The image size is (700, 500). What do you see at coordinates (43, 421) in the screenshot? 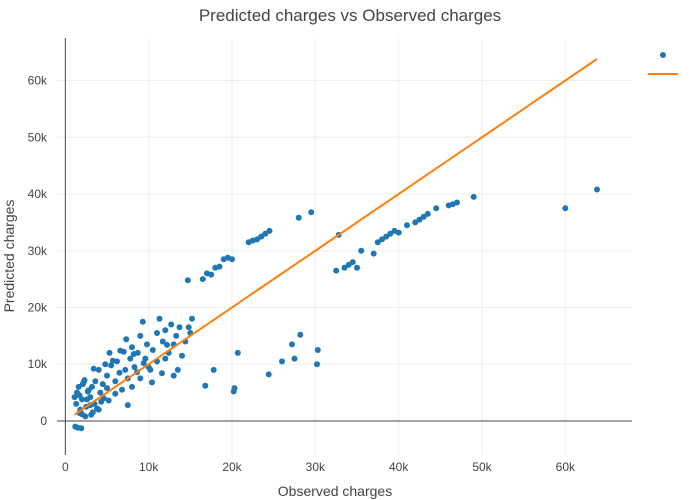
I see `y-tick-label: 0` at bounding box center [43, 421].